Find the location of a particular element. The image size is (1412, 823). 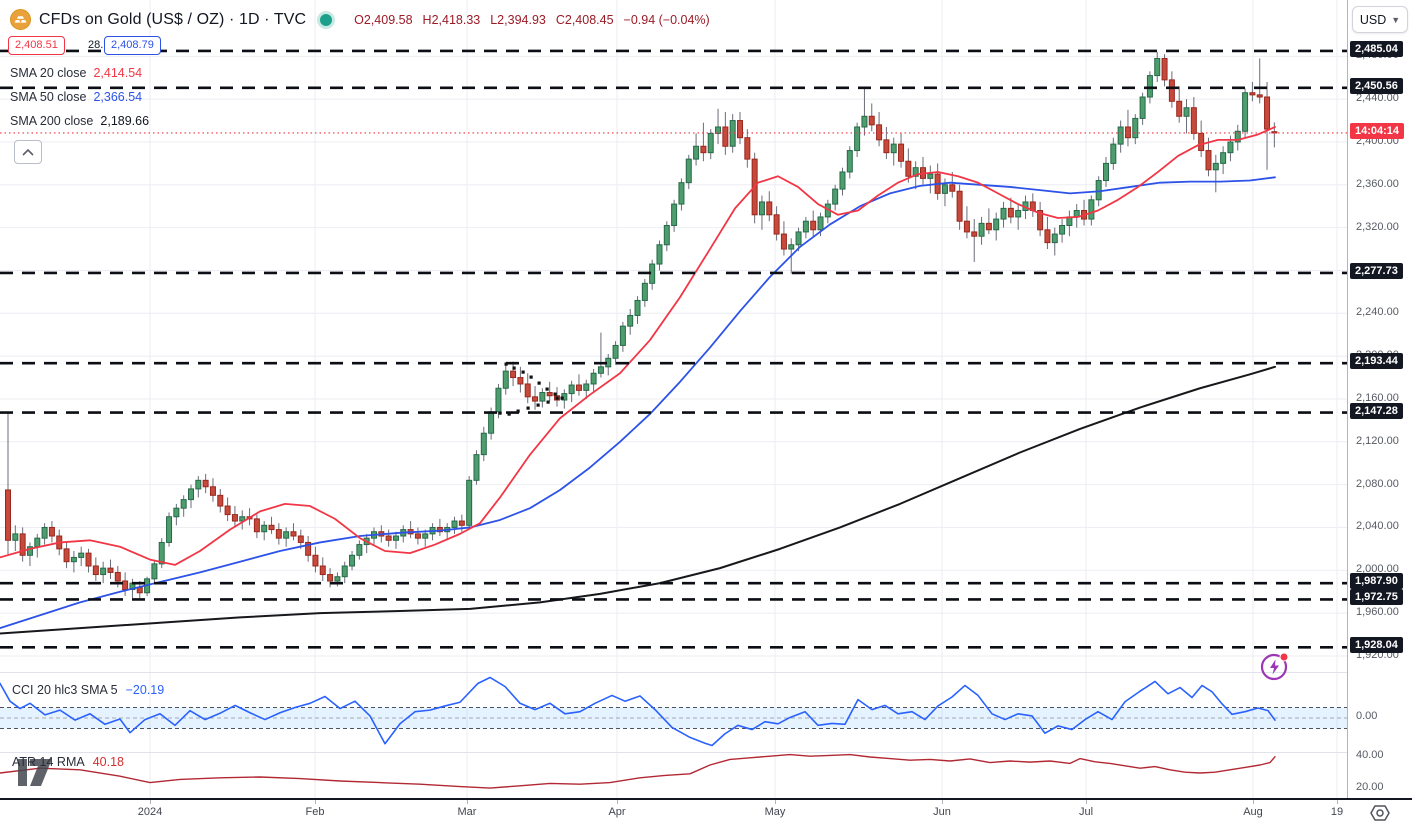

atr-tick-40: 40.00 is located at coordinates (1370, 755).